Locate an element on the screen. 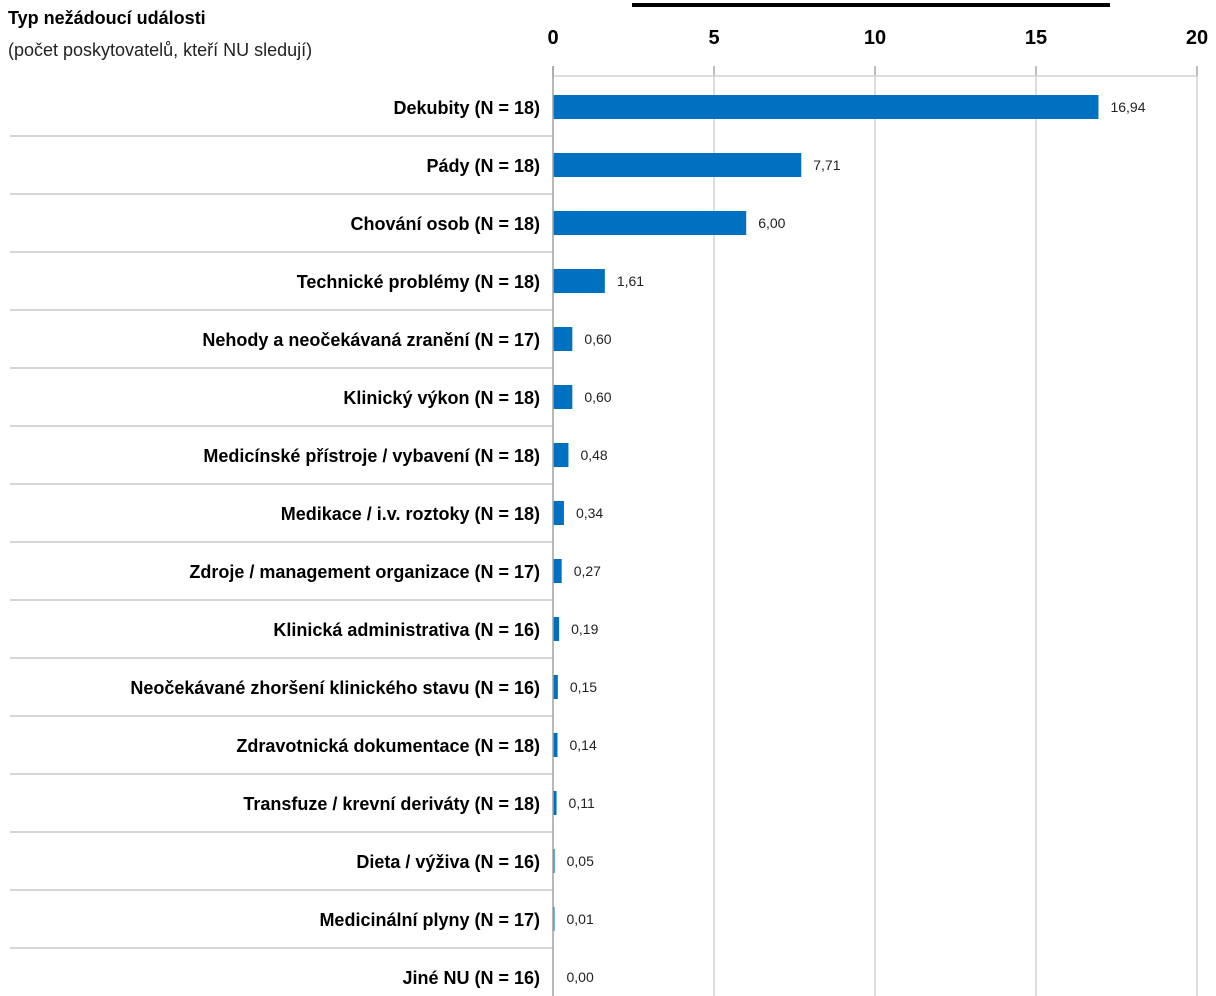 This screenshot has width=1216, height=996. category-label: Medicínské přístroje / vybavení (N = 18) is located at coordinates (371, 456).